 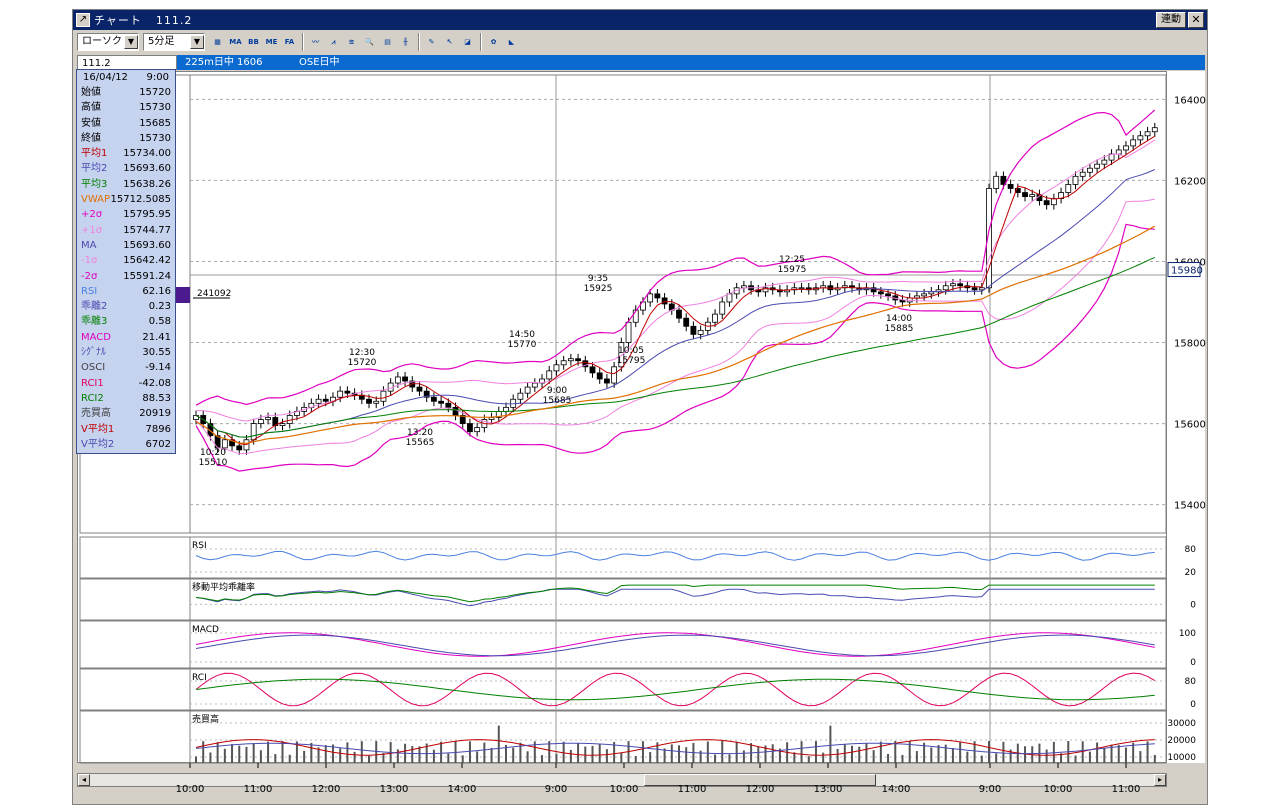 I want to click on indicator-icon: ▤, so click(x=387, y=42).